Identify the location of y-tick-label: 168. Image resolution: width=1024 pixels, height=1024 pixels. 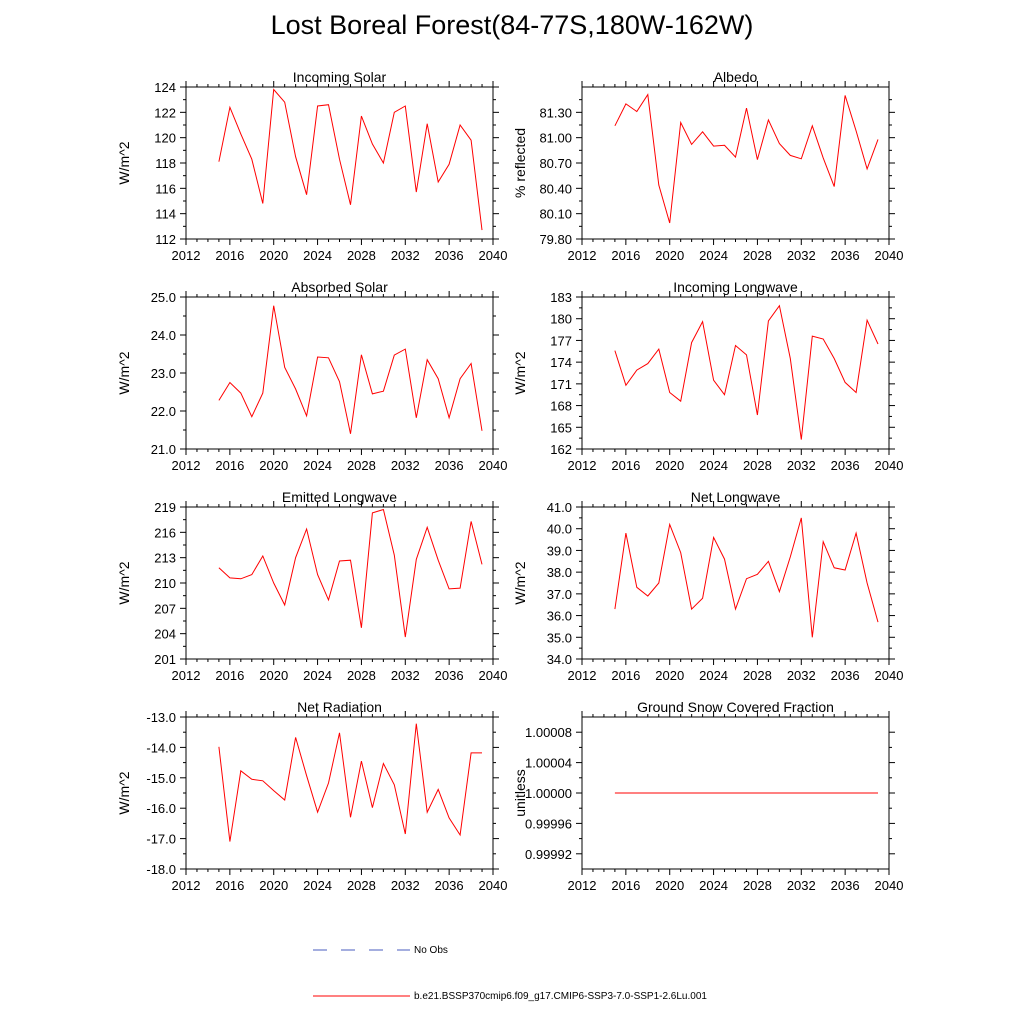
(561, 406).